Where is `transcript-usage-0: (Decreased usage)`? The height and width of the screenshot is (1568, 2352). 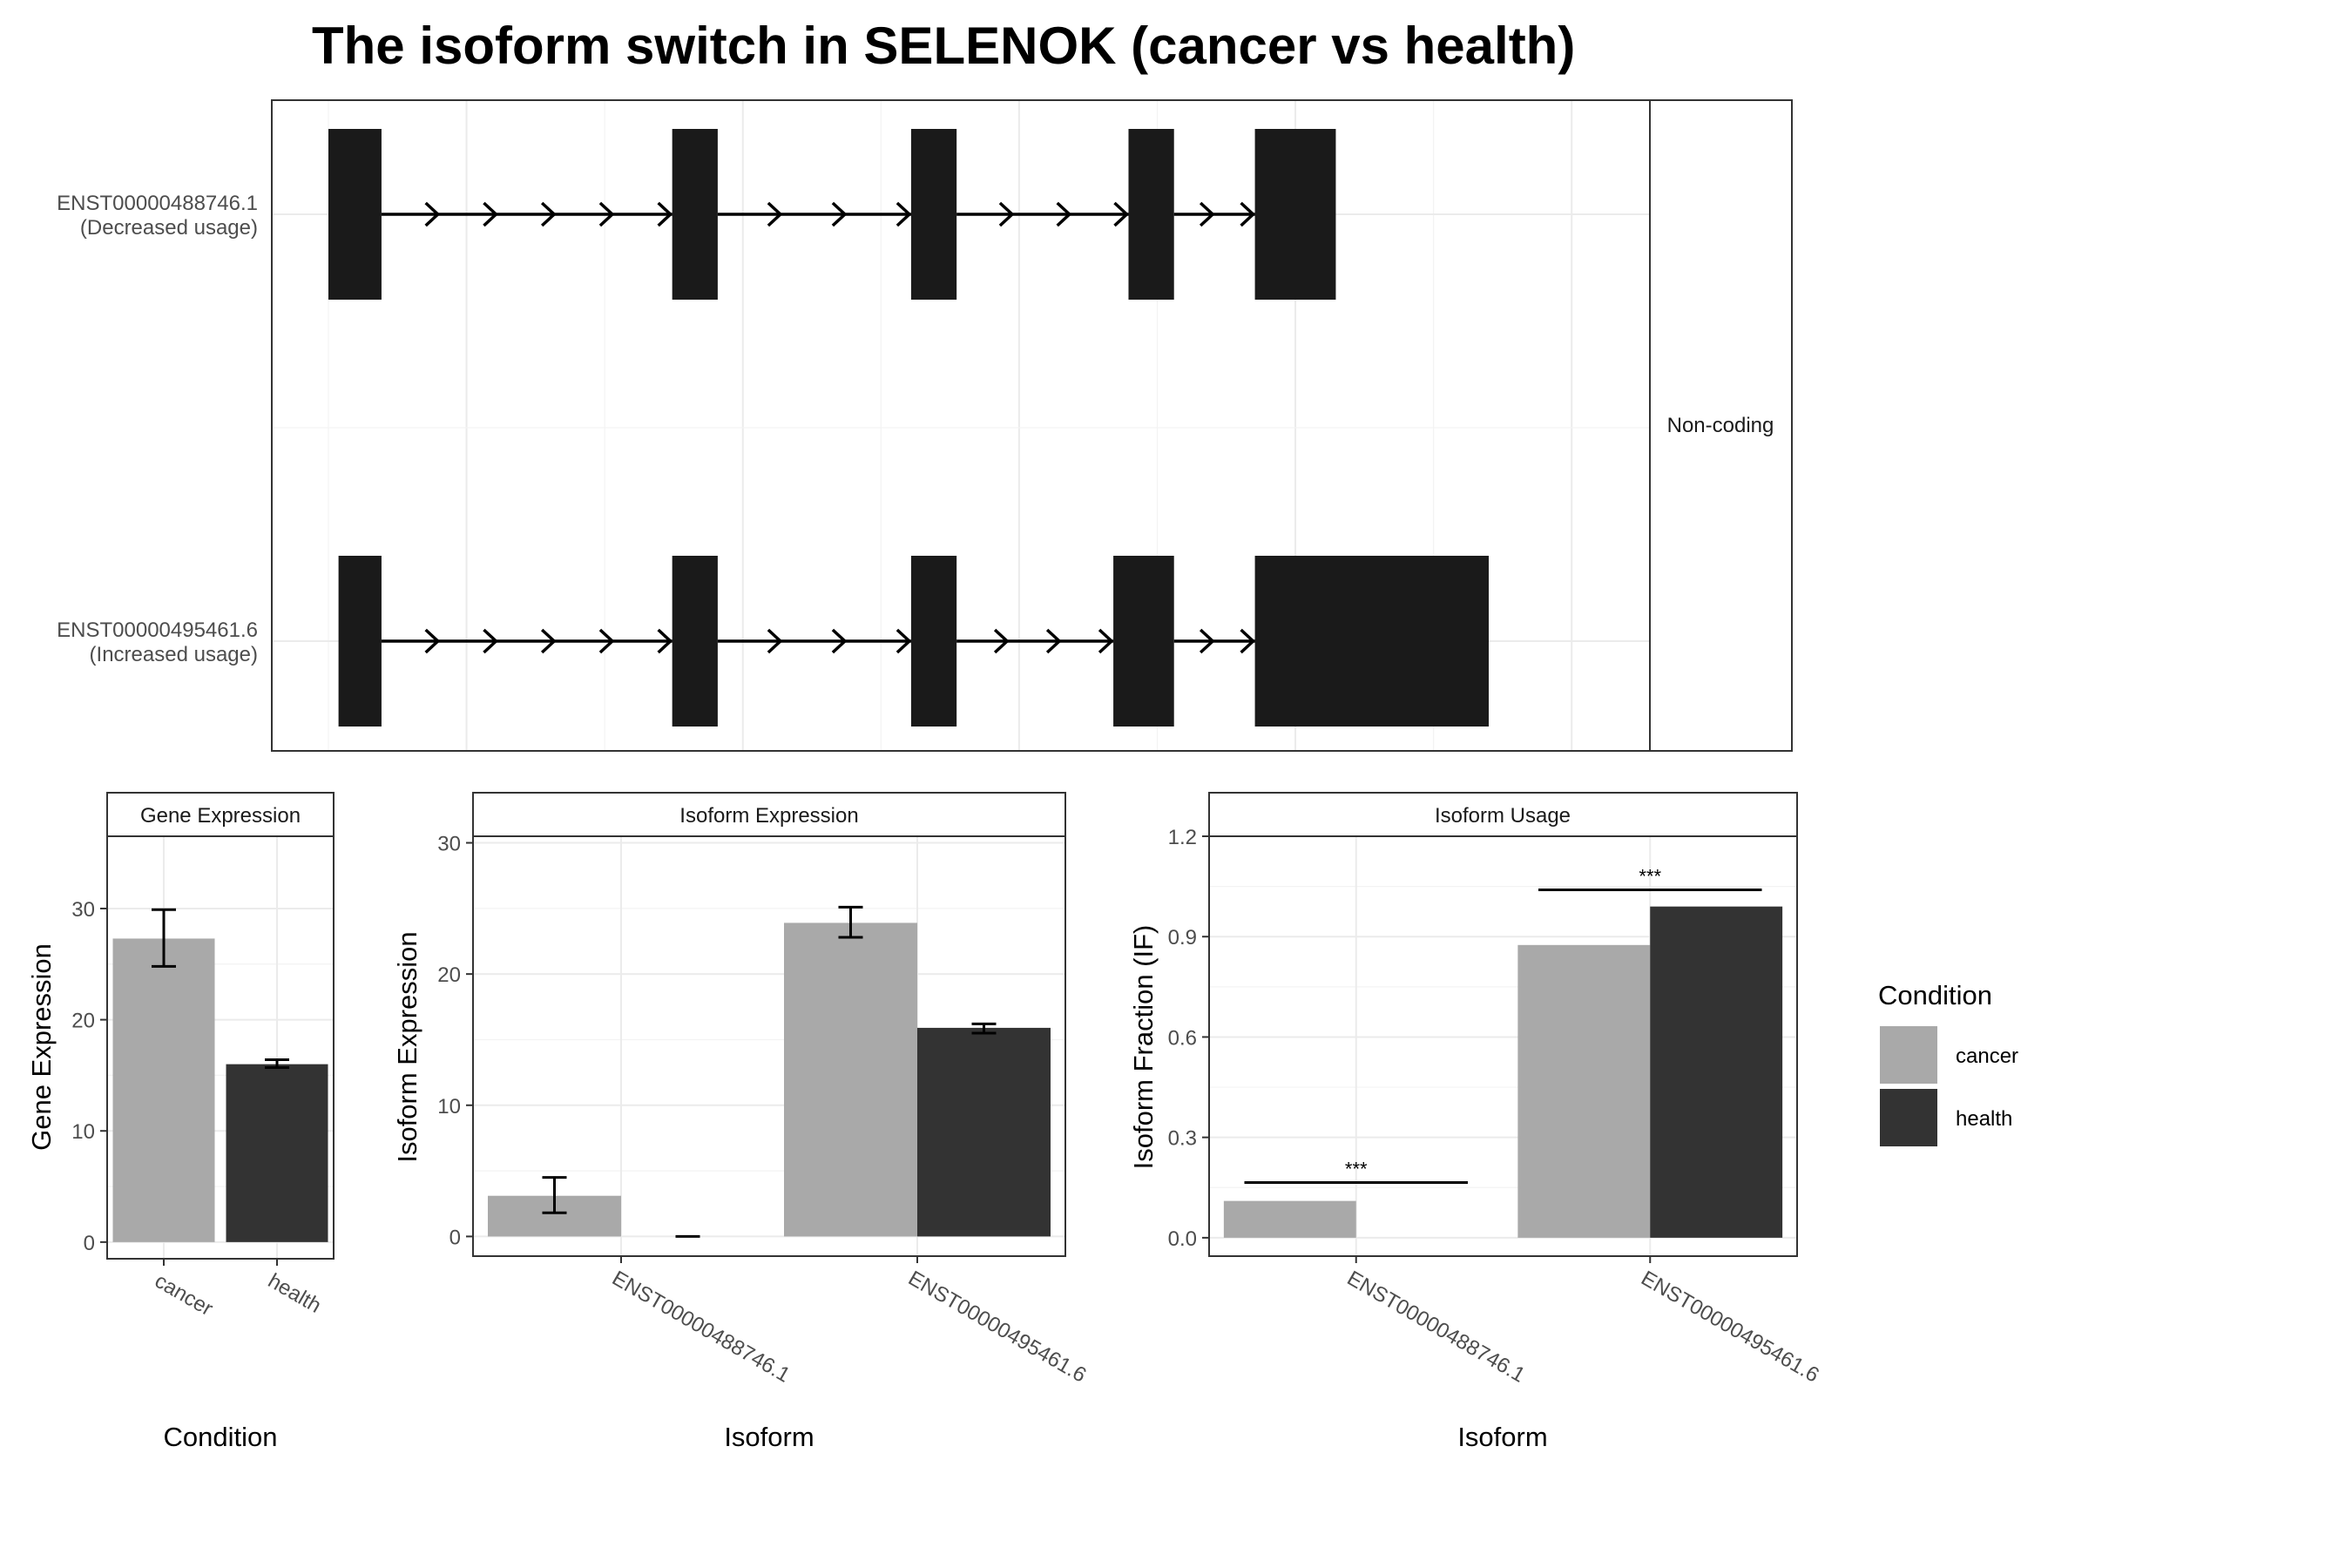
transcript-usage-0: (Decreased usage) is located at coordinates (169, 228).